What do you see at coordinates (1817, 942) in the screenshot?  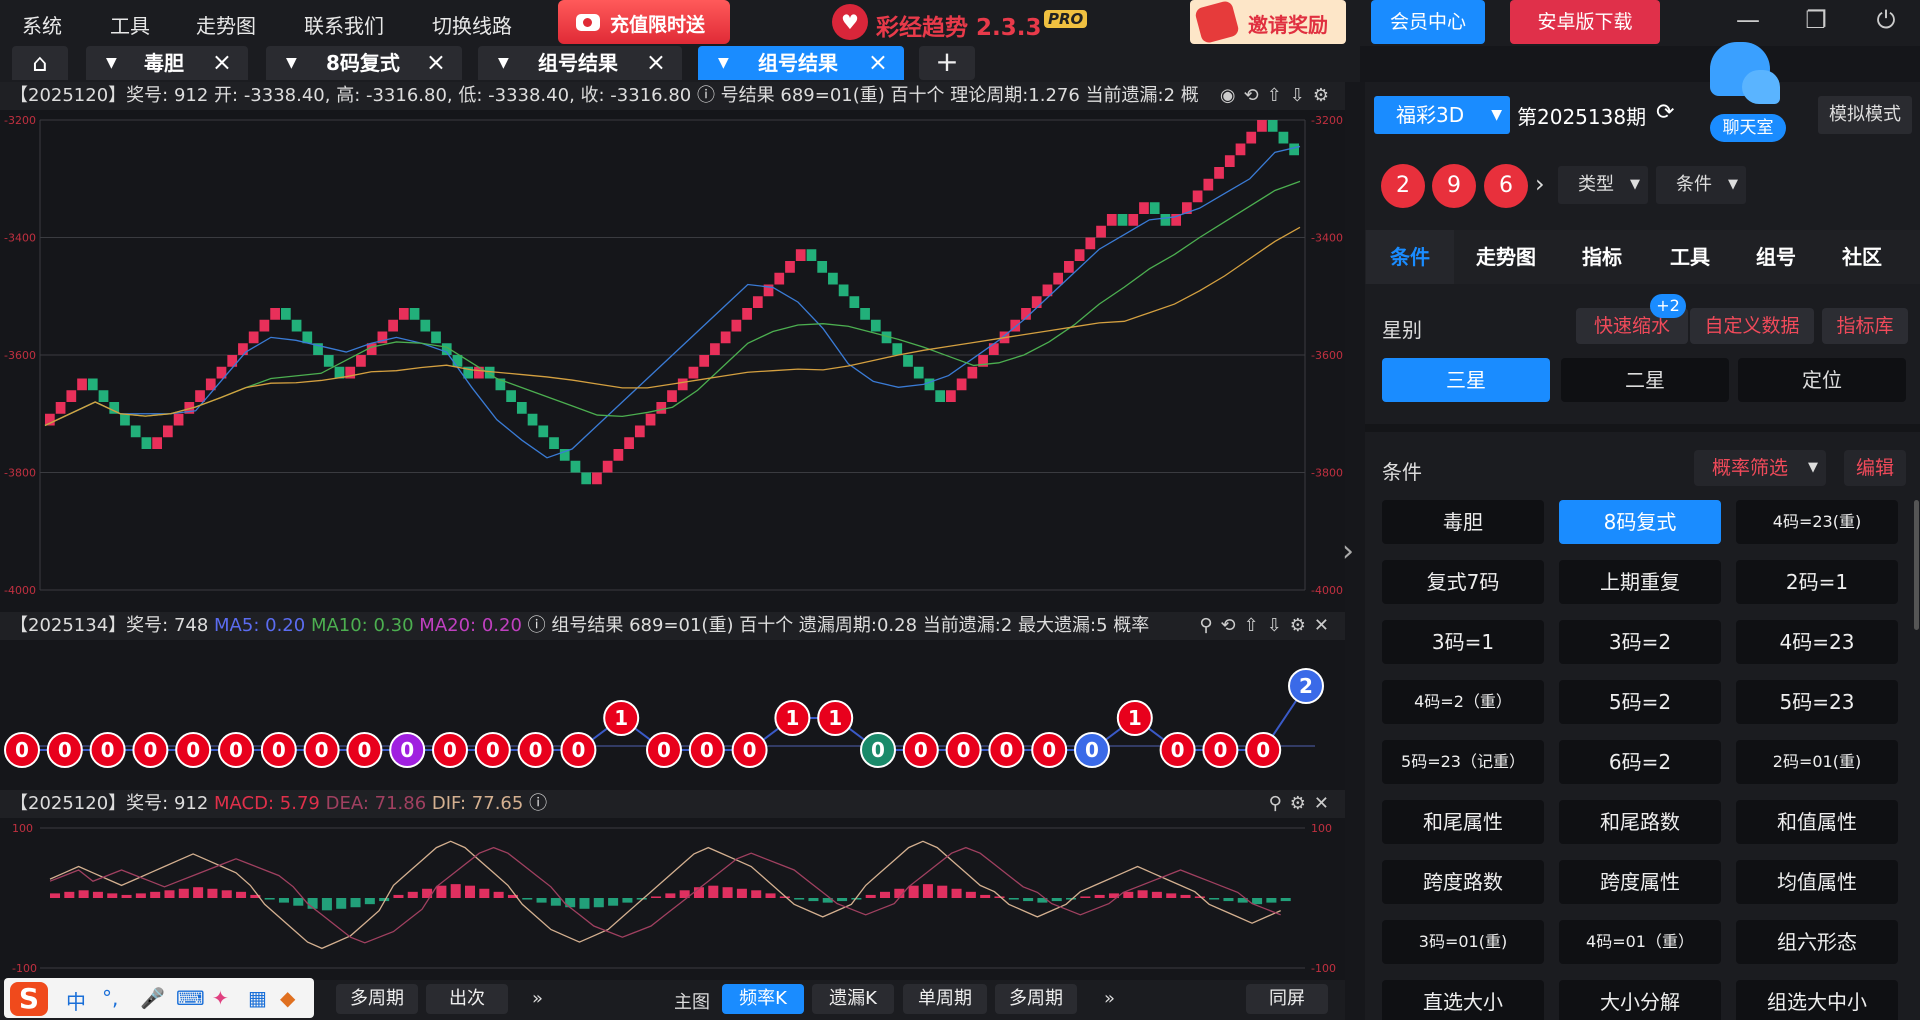 I see `condition-button: 组六形态` at bounding box center [1817, 942].